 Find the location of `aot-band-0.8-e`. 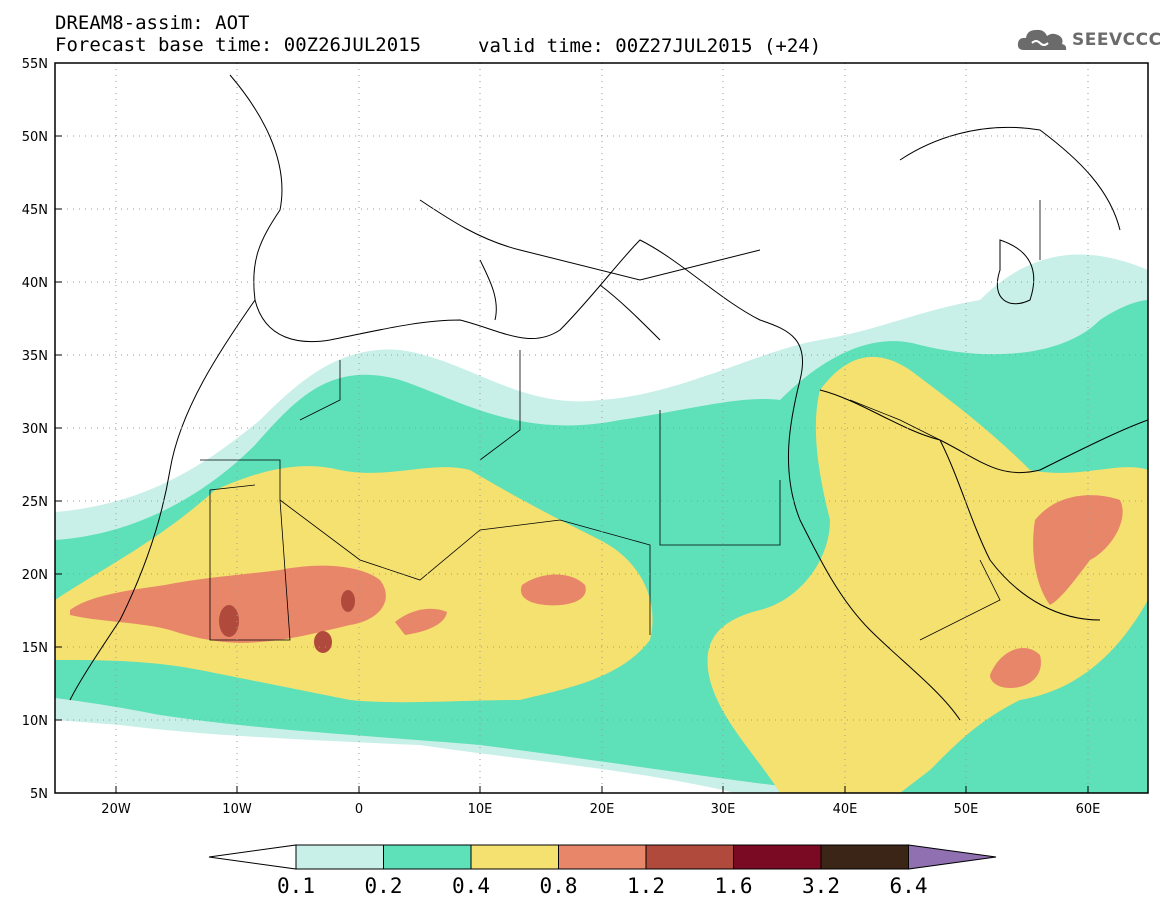

aot-band-0.8-e is located at coordinates (1015, 667).